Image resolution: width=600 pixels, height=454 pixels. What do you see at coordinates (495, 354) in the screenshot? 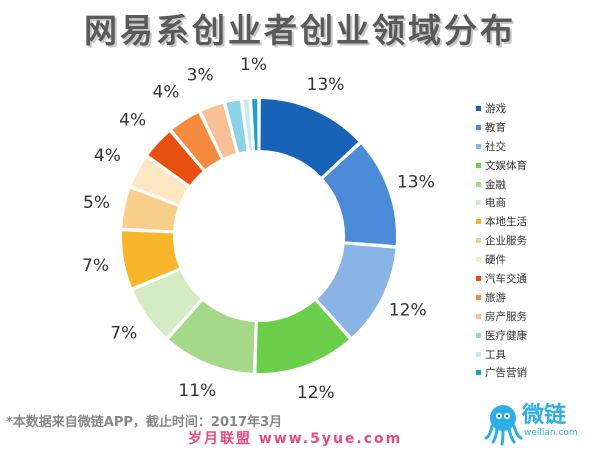
I see `legend-label: 工具` at bounding box center [495, 354].